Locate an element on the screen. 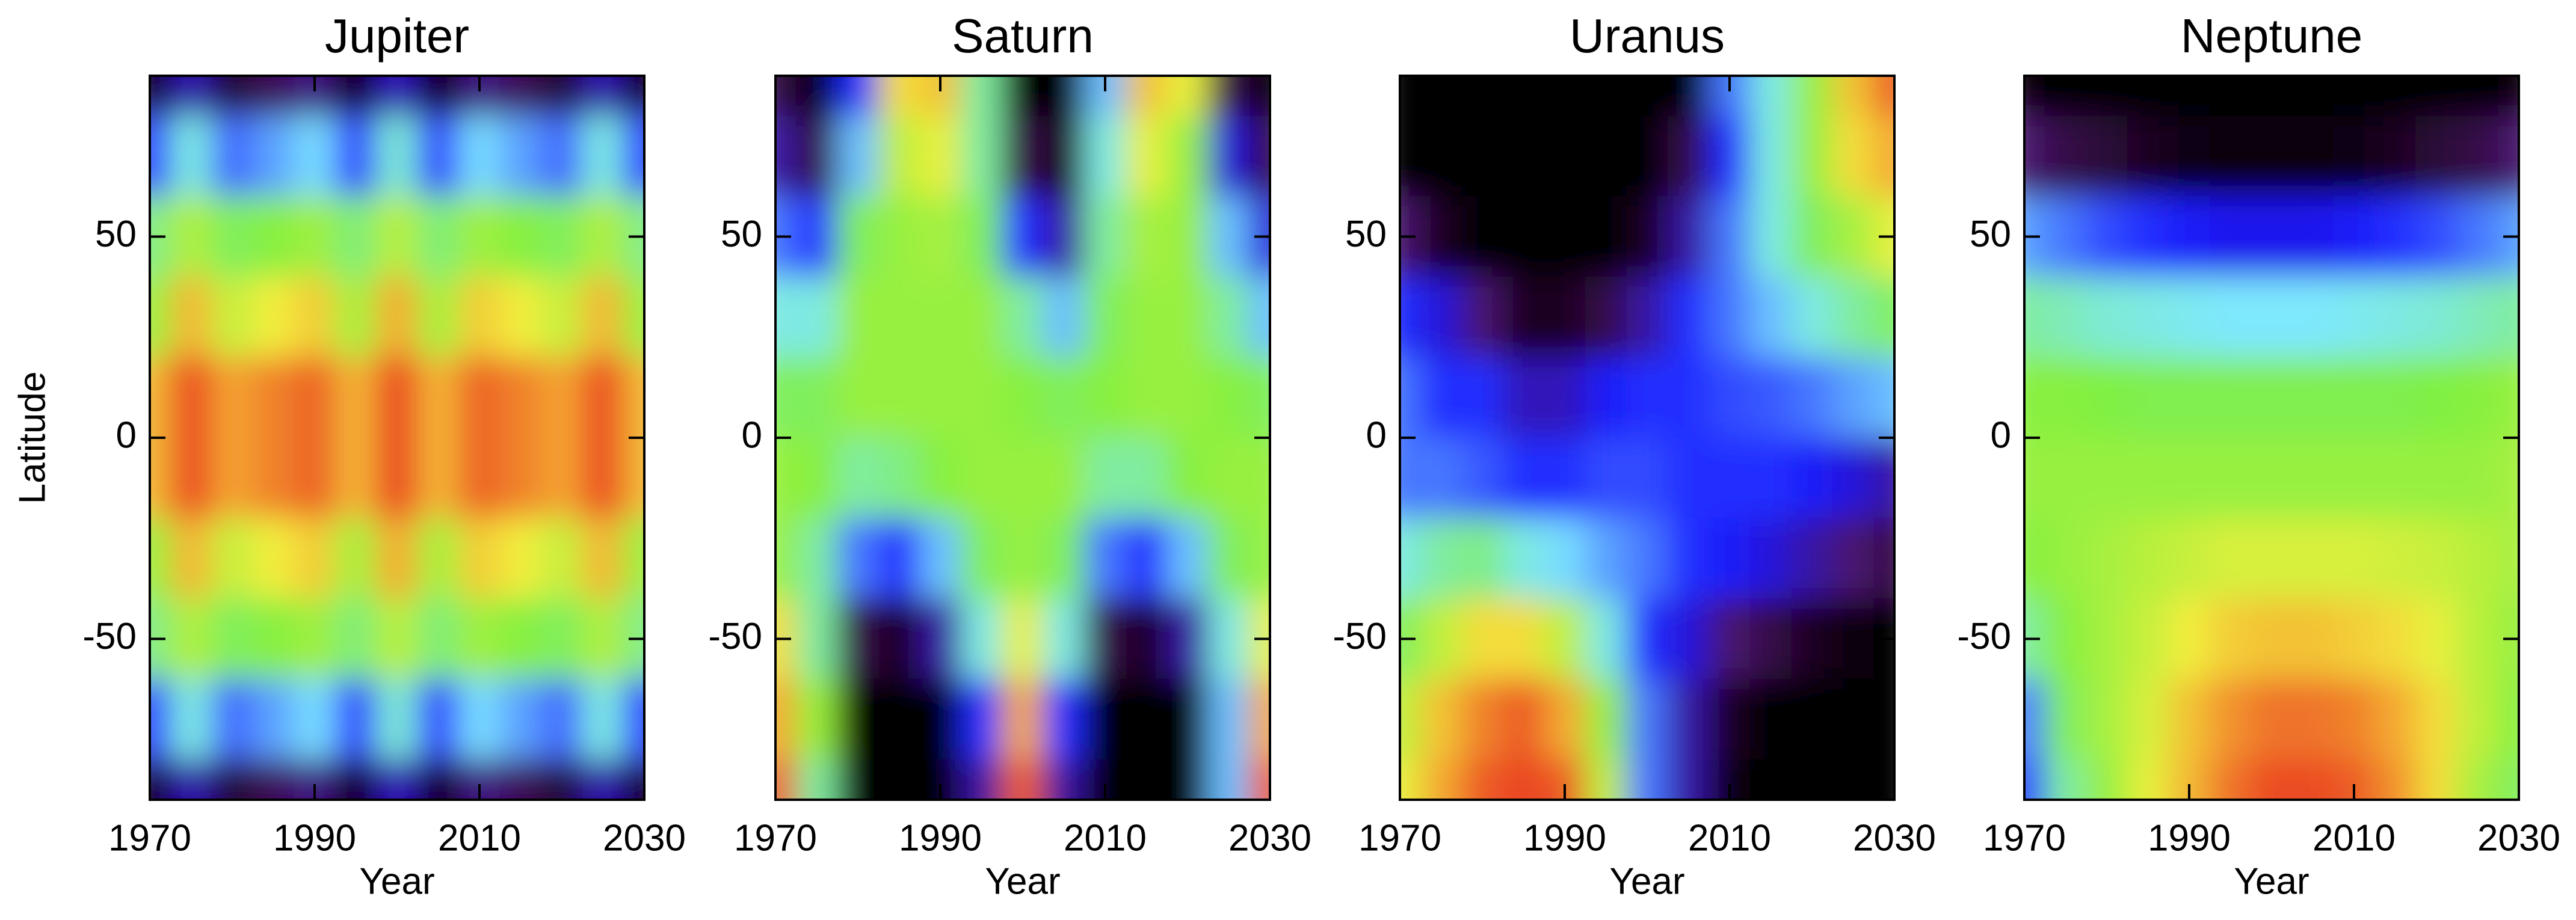 This screenshot has height=920, width=2576. y-tick-label: 50 is located at coordinates (741, 234).